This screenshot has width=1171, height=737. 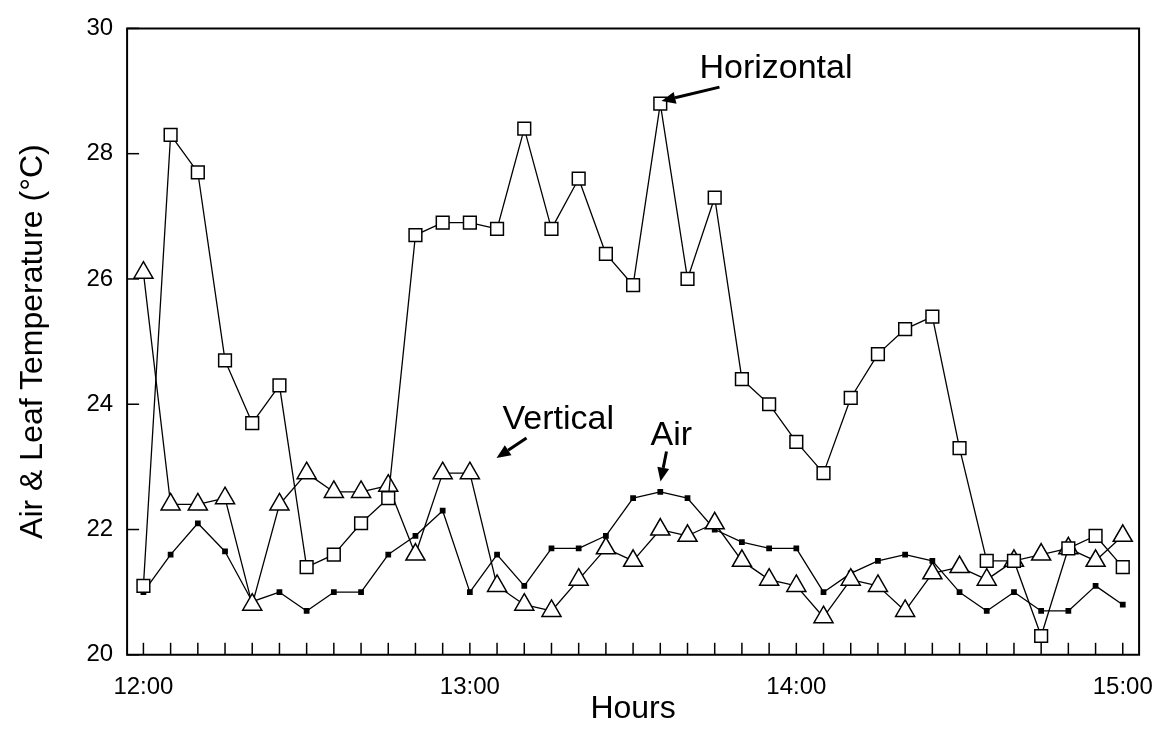 I want to click on series-label: Air, so click(x=671, y=432).